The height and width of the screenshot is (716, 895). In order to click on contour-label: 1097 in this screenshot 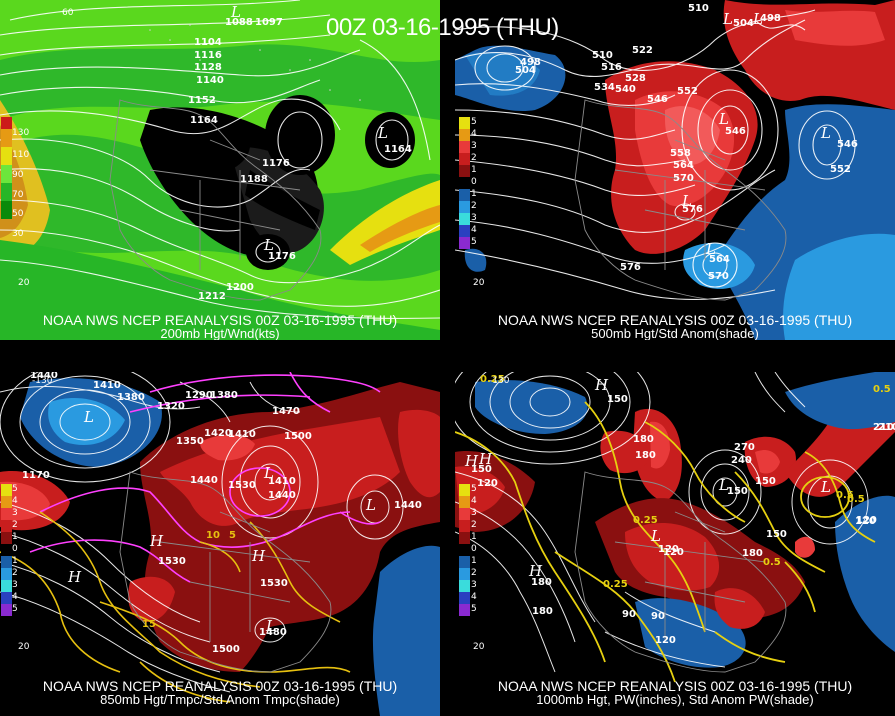, I will do `click(269, 22)`.